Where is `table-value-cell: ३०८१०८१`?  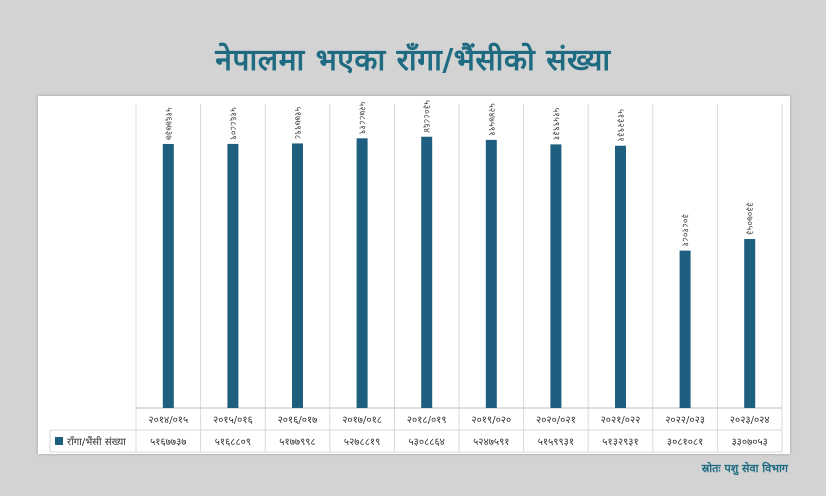
table-value-cell: ३०८१०८१ is located at coordinates (685, 442).